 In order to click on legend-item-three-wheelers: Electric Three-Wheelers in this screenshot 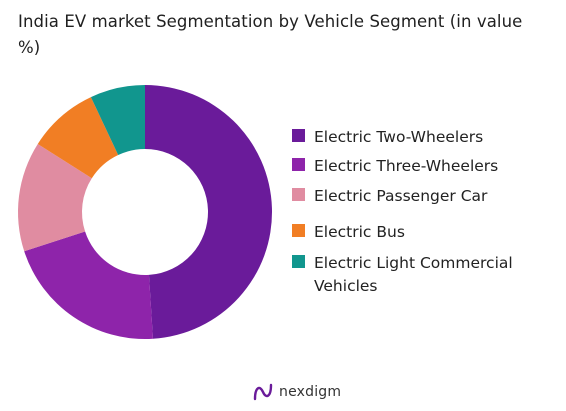, I will do `click(395, 166)`.